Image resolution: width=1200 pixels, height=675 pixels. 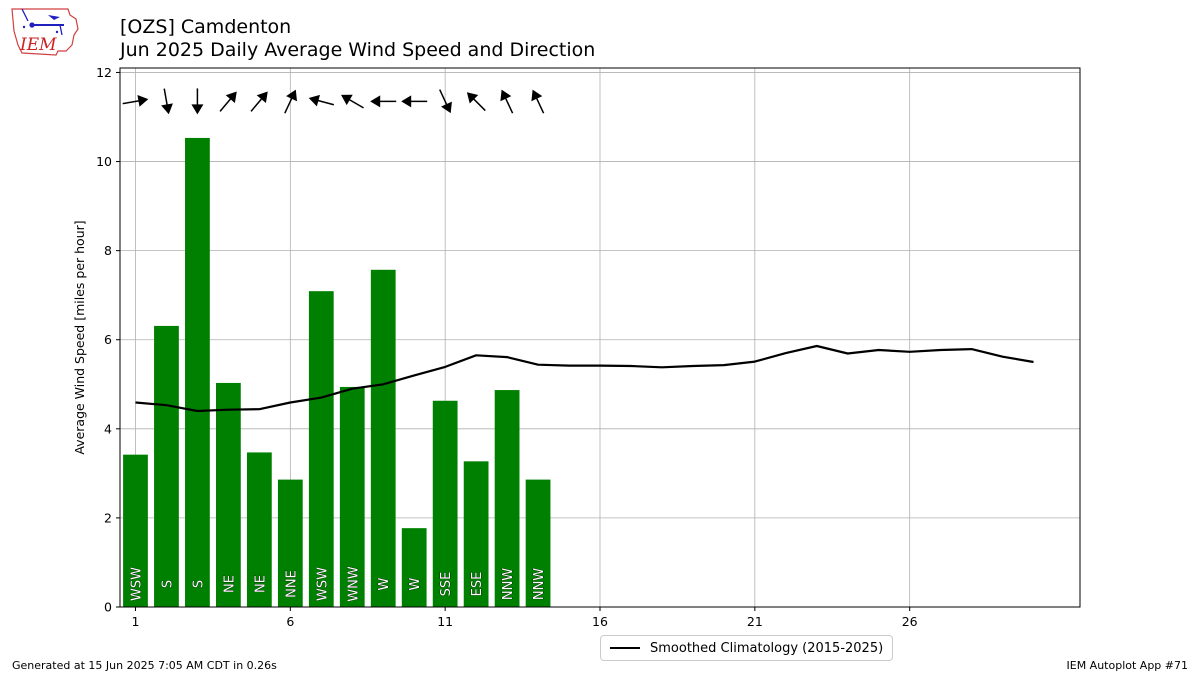 I want to click on y-tick-label: 8, so click(x=108, y=250).